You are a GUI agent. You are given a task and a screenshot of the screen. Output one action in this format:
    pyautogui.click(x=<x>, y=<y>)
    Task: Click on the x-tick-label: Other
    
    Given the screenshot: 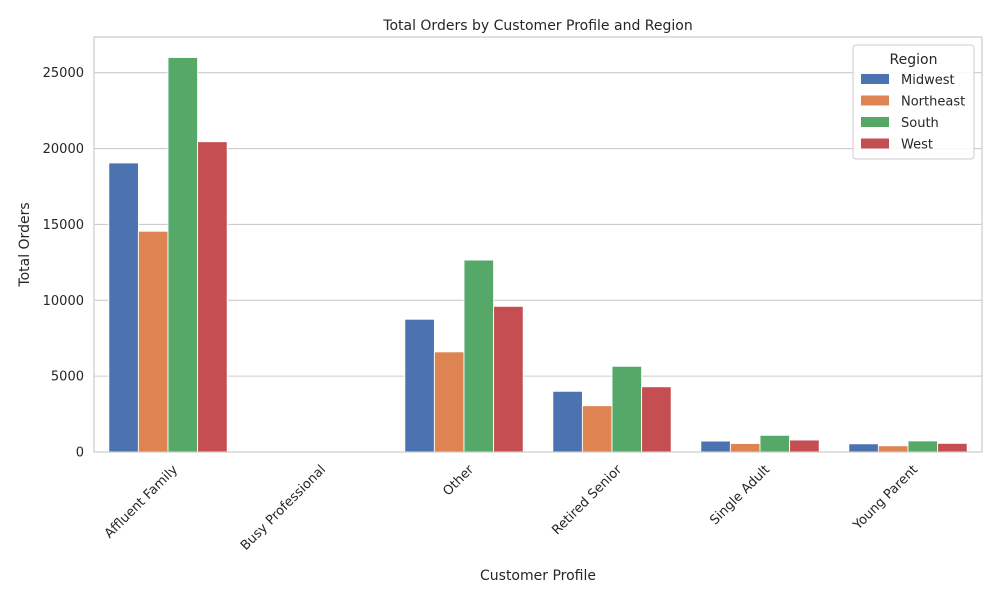 What is the action you would take?
    pyautogui.click(x=458, y=480)
    